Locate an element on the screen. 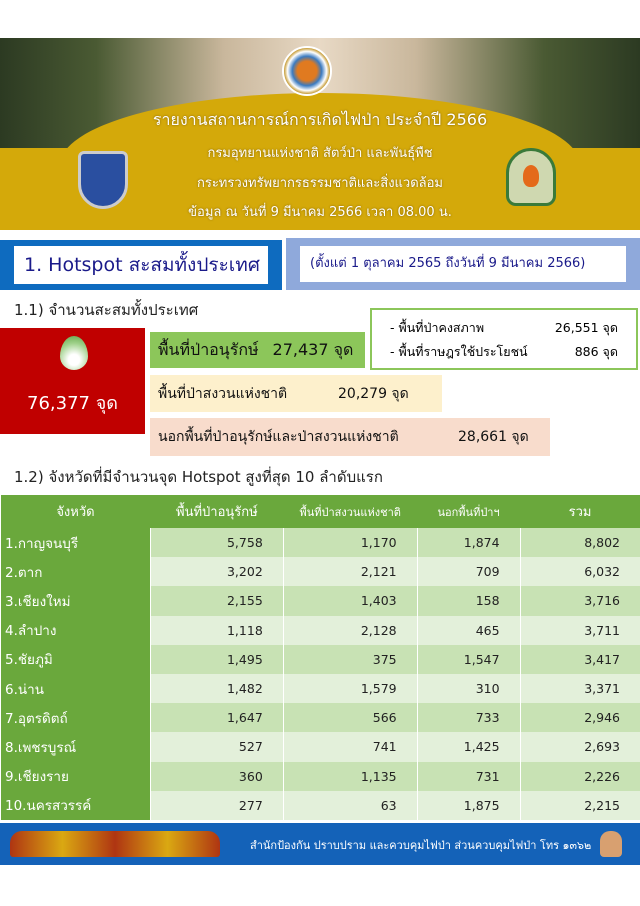 Image resolution: width=640 pixels, height=906 pixels. province-cell: 5.ชัยภูมิ is located at coordinates (75, 659).